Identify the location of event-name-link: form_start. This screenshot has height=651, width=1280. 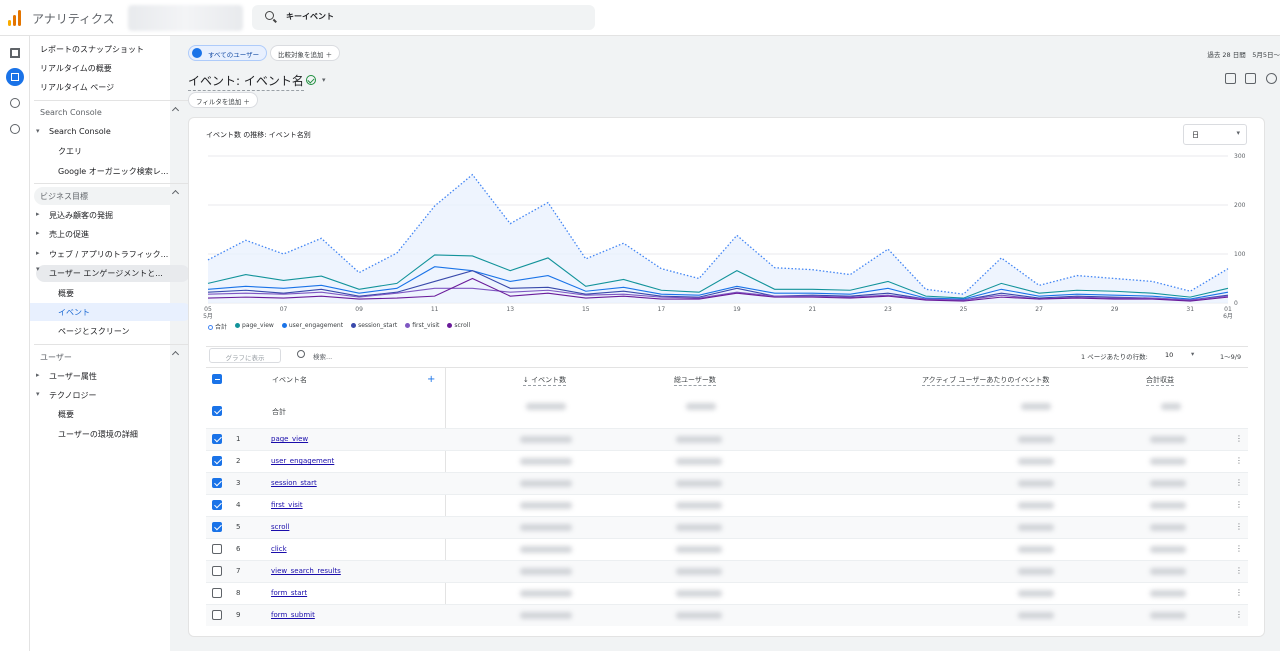
(289, 593).